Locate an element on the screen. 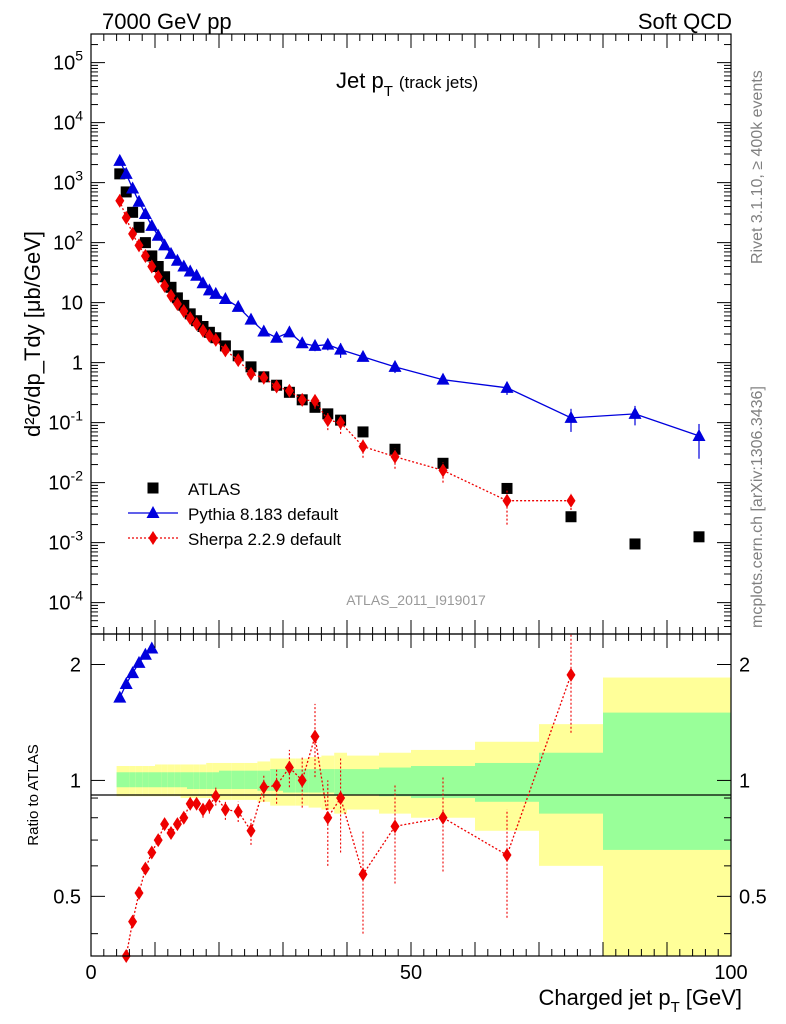 The height and width of the screenshot is (1024, 786). analysis-label: ATLAS_2011_I919017 is located at coordinates (416, 600).